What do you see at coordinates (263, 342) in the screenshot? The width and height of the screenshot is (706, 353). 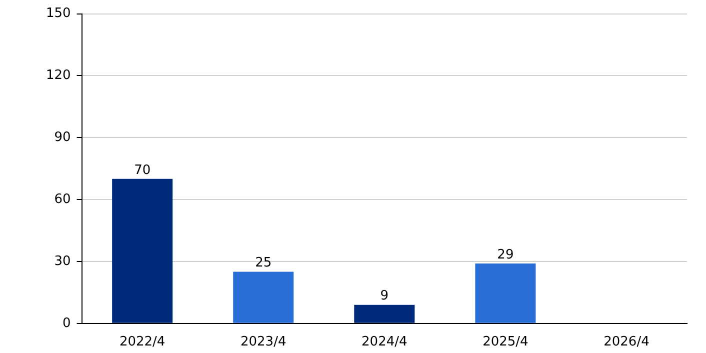 I see `x-tick-label: 2023/4` at bounding box center [263, 342].